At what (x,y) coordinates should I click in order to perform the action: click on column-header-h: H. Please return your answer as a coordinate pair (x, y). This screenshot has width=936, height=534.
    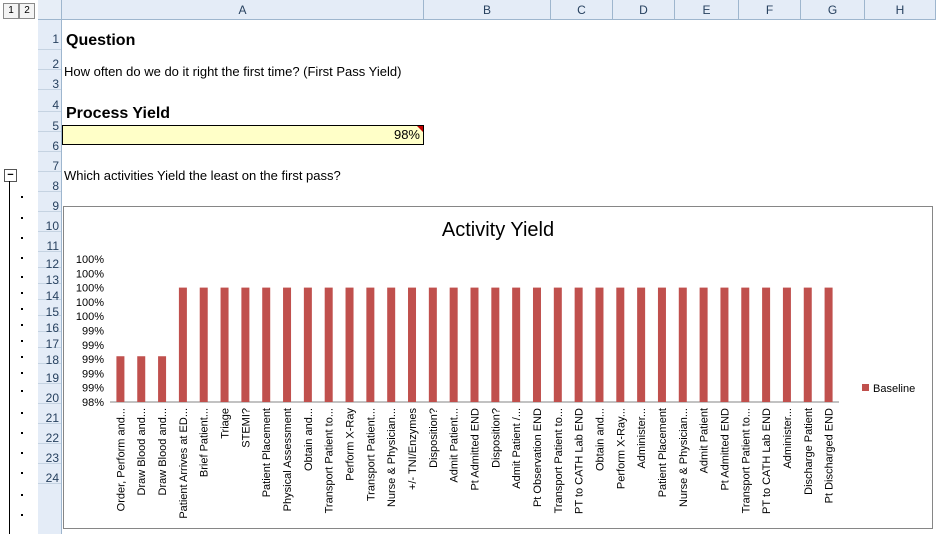
    Looking at the image, I should click on (900, 10).